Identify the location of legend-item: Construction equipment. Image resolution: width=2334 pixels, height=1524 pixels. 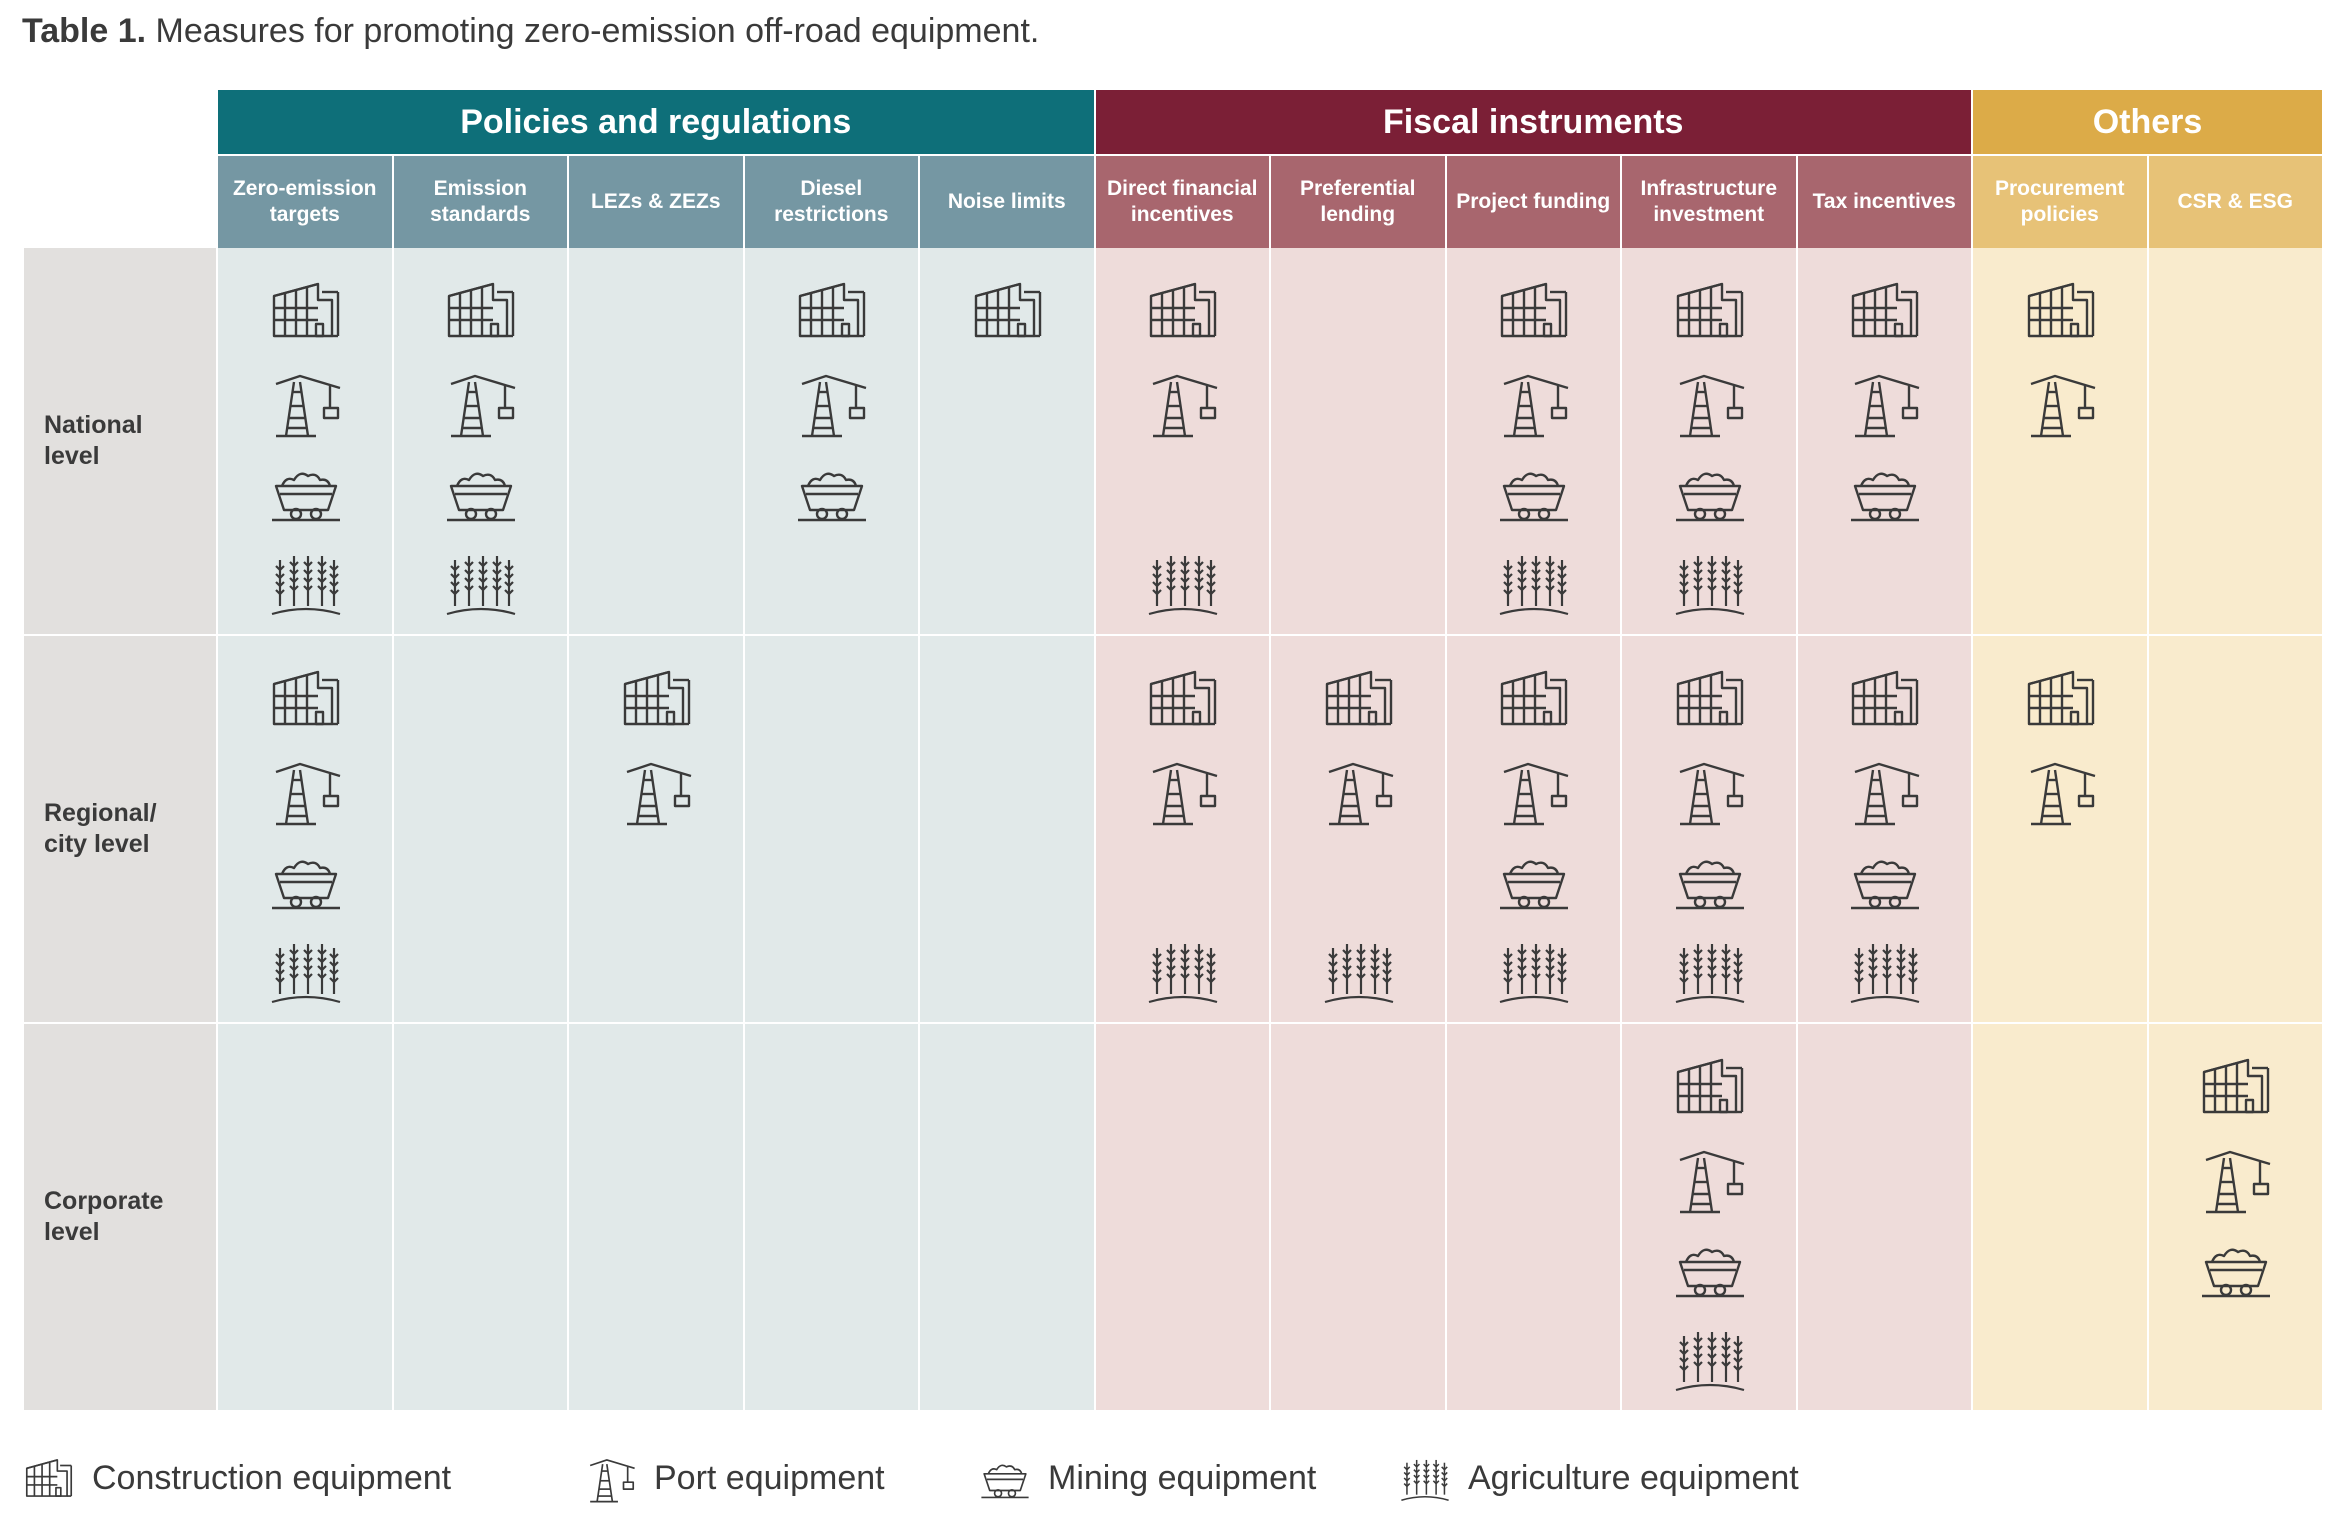
(237, 1478).